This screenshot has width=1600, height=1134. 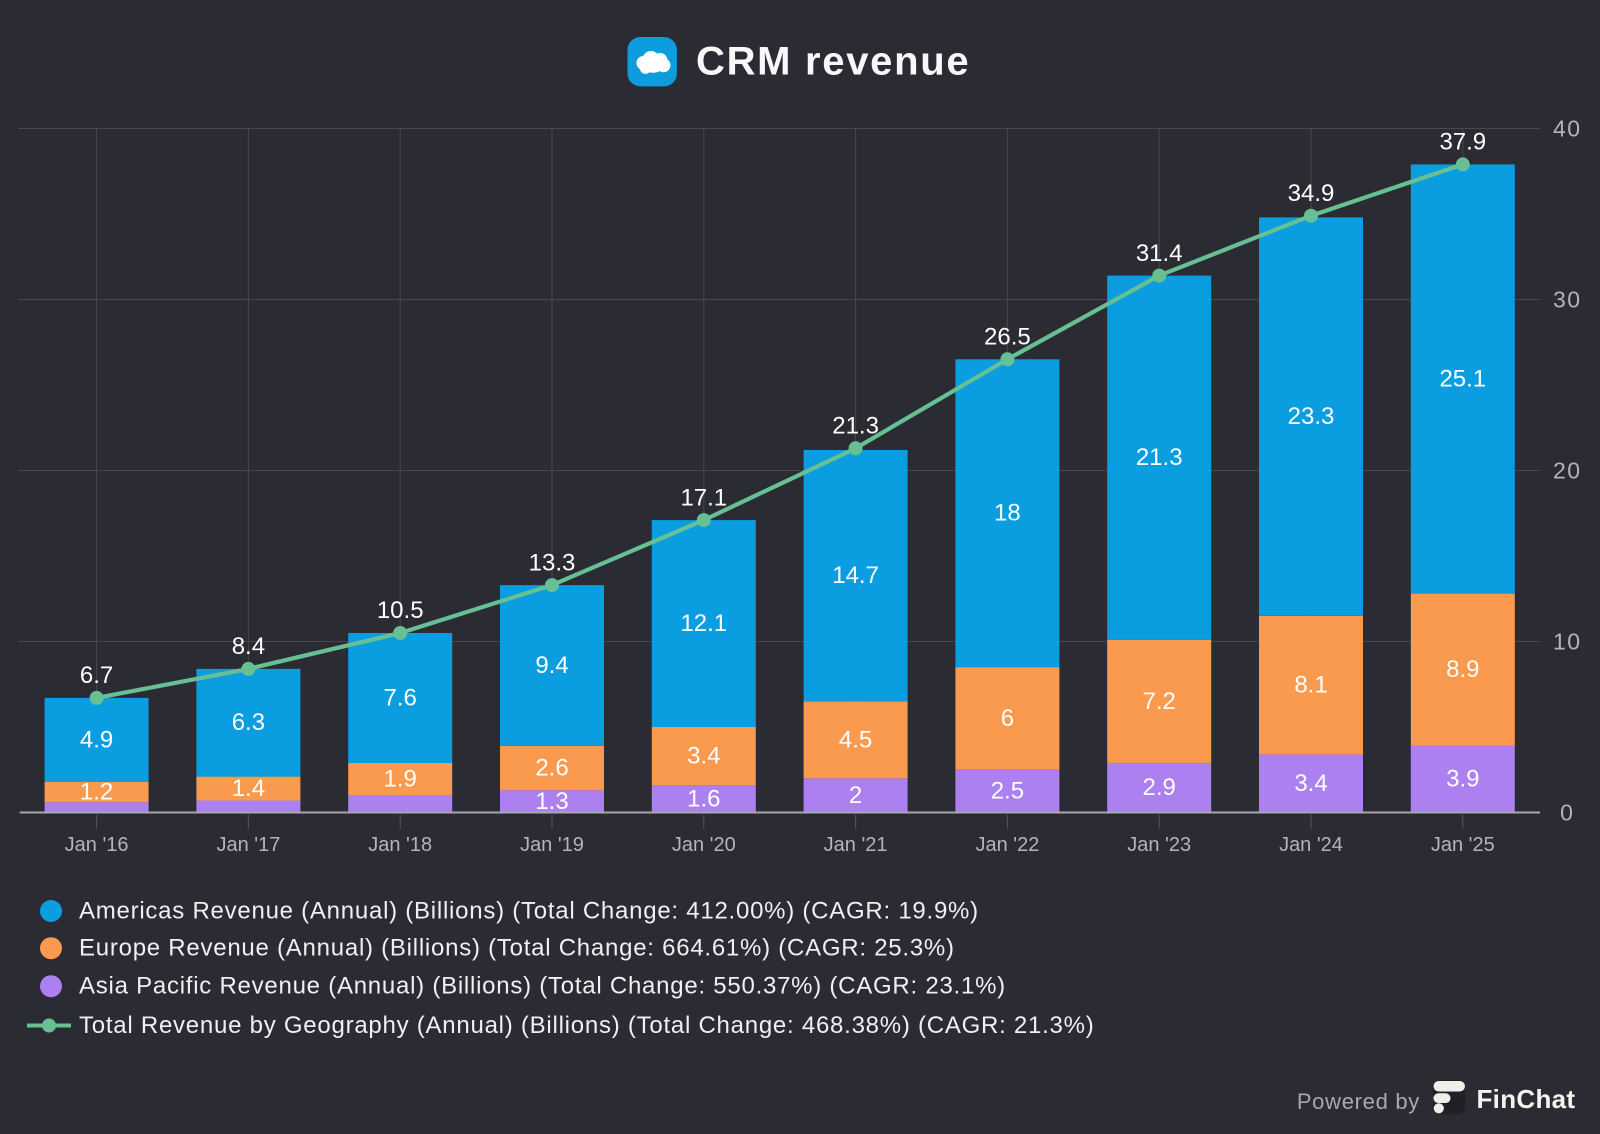 What do you see at coordinates (1007, 337) in the screenshot?
I see `svg-text: 26.5` at bounding box center [1007, 337].